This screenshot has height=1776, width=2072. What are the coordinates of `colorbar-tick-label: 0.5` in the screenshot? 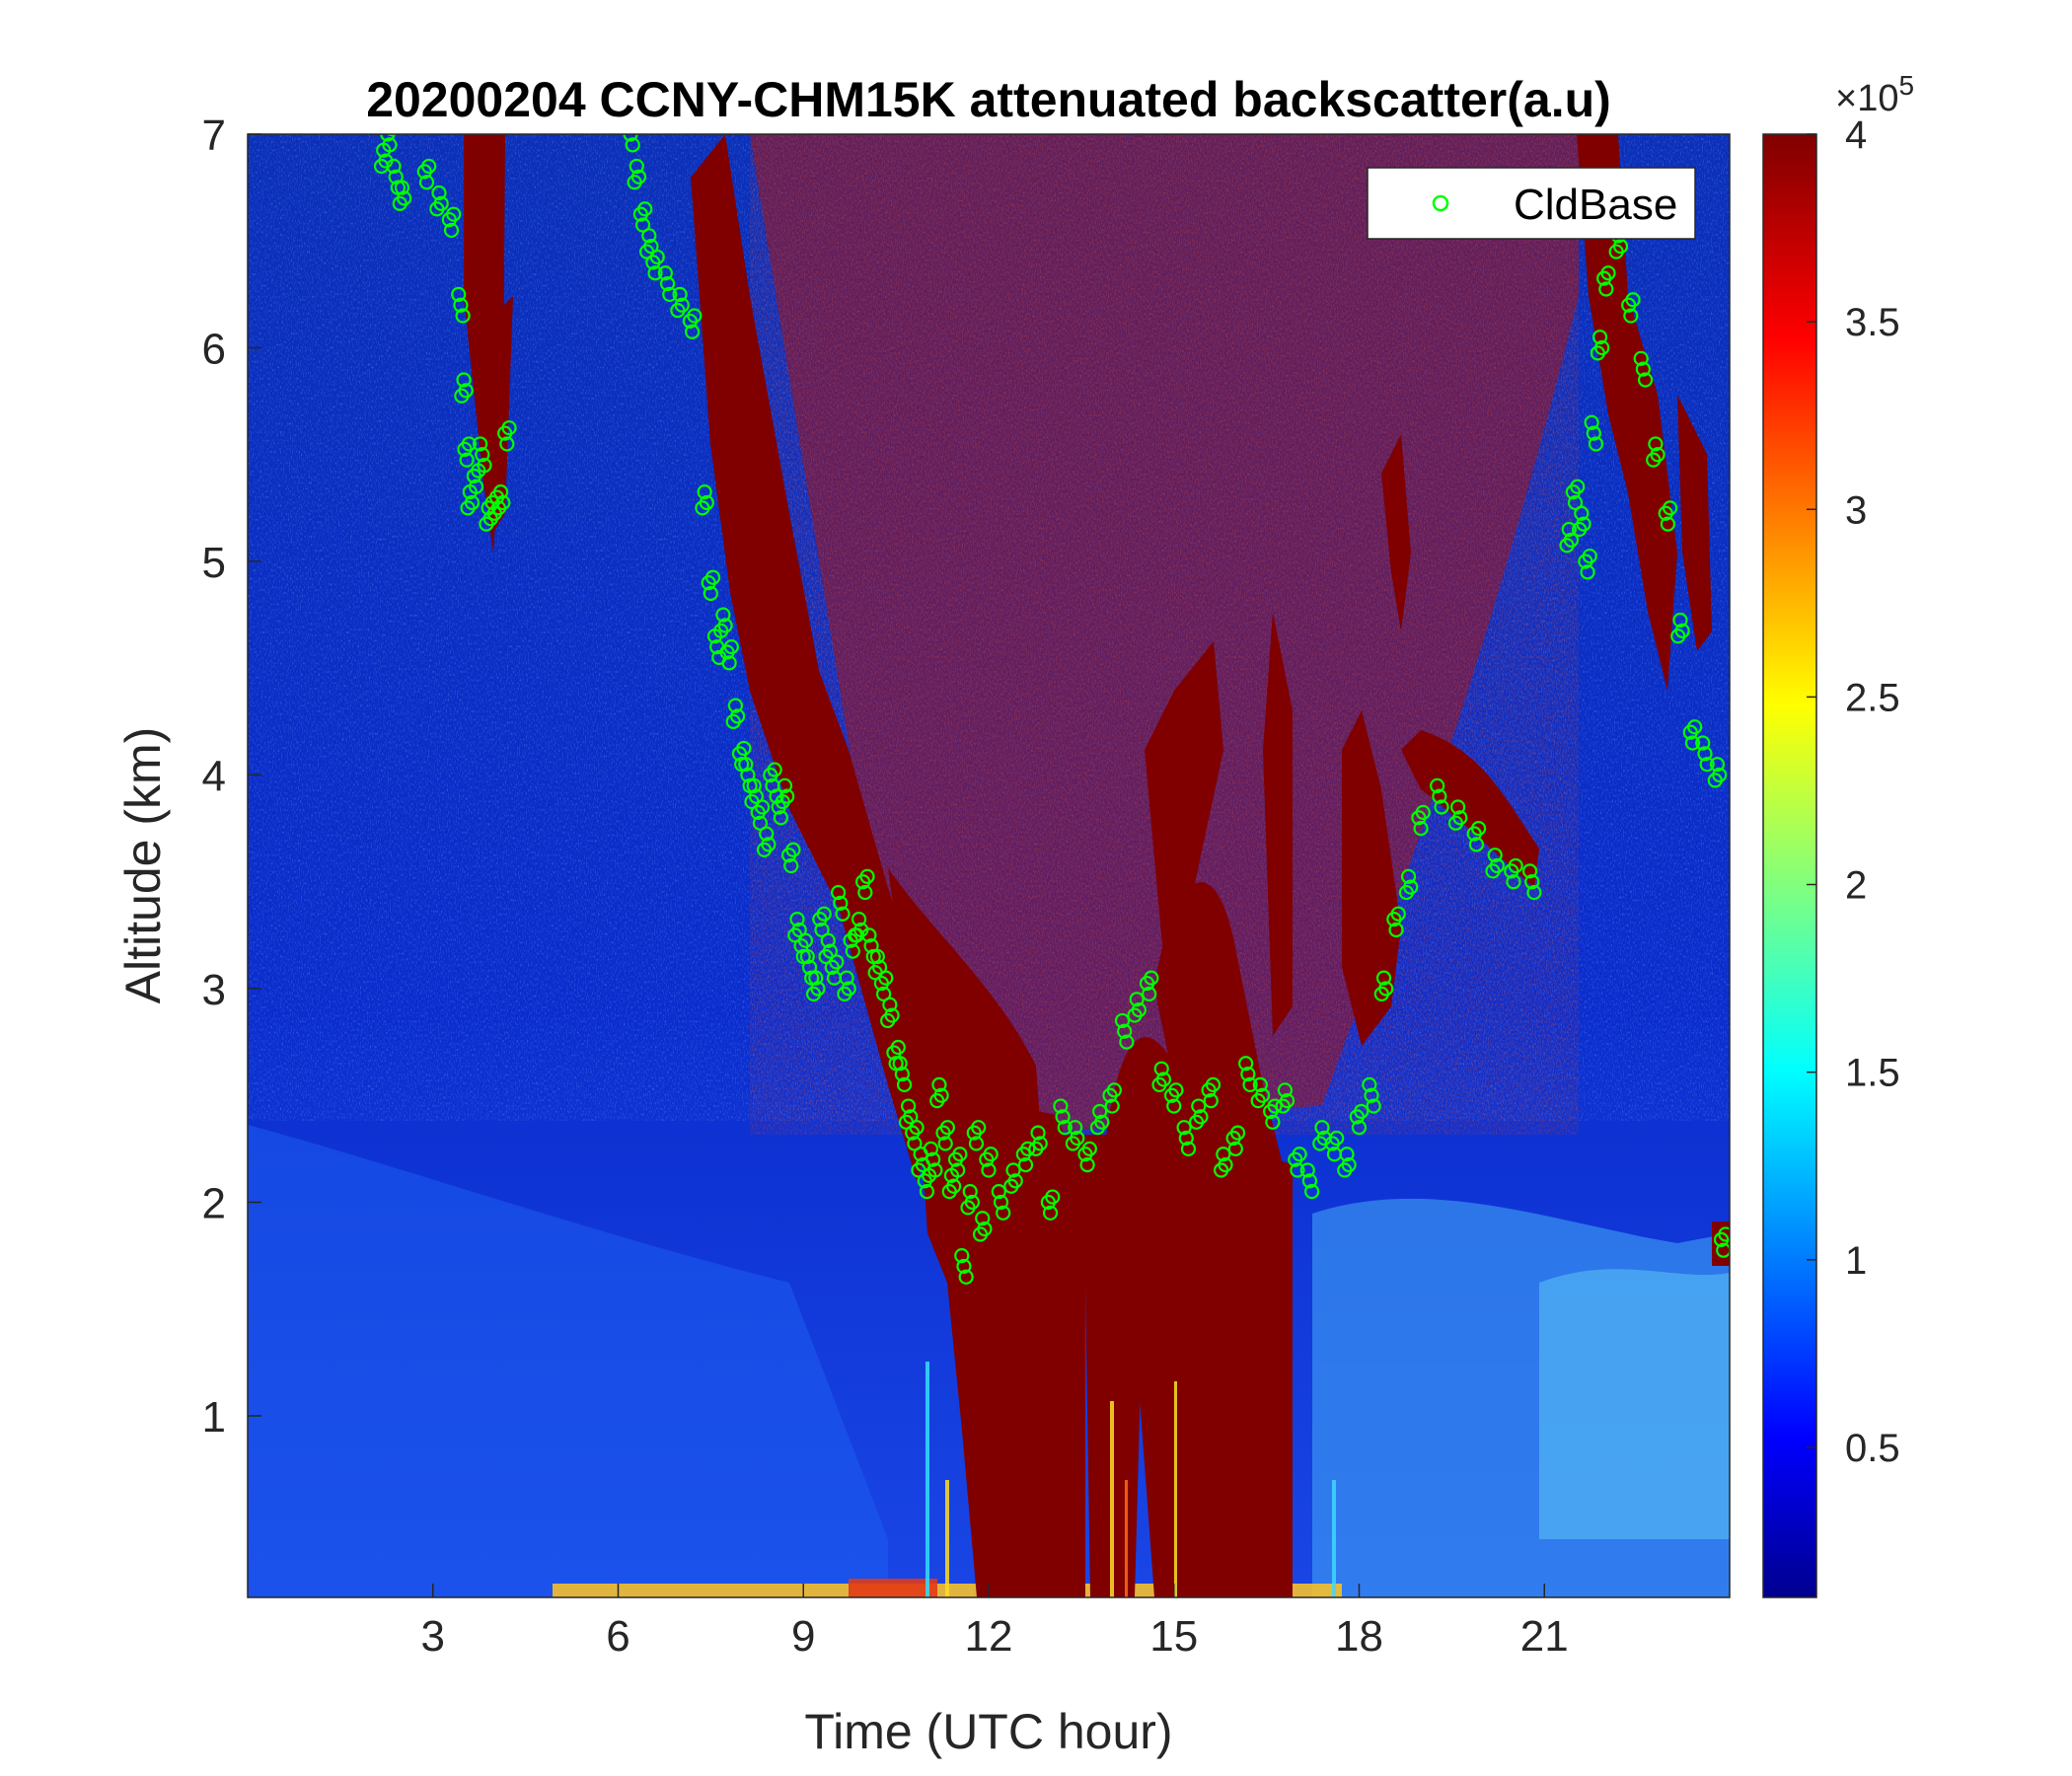 It's located at (1873, 1448).